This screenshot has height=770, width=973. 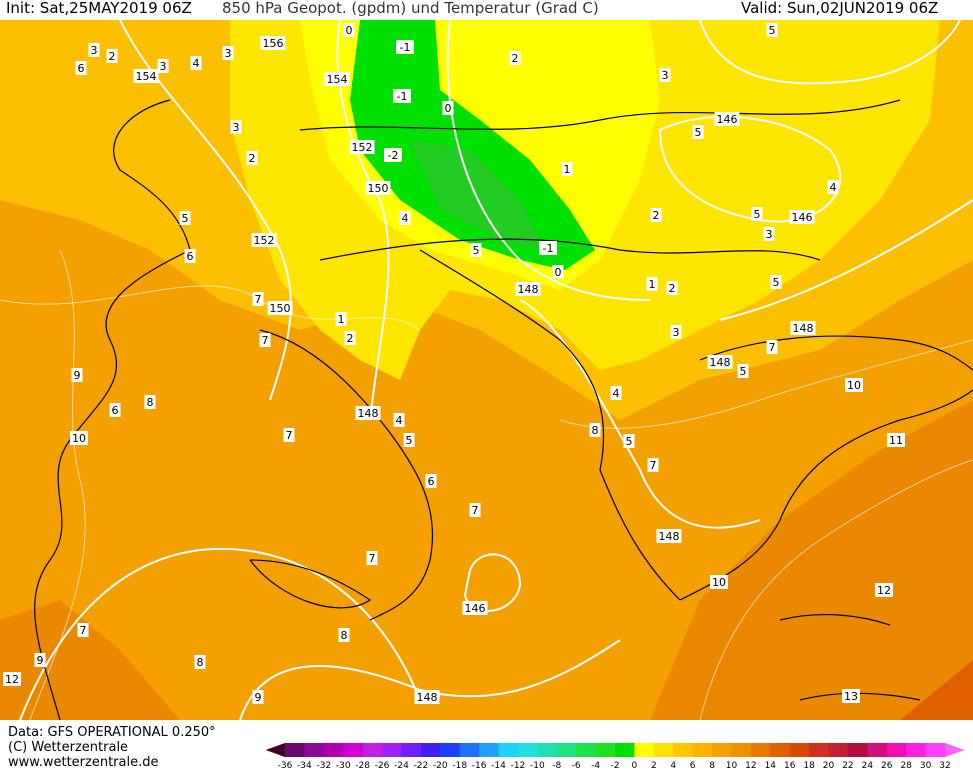 I want to click on contour-label-text: 150, so click(x=280, y=308).